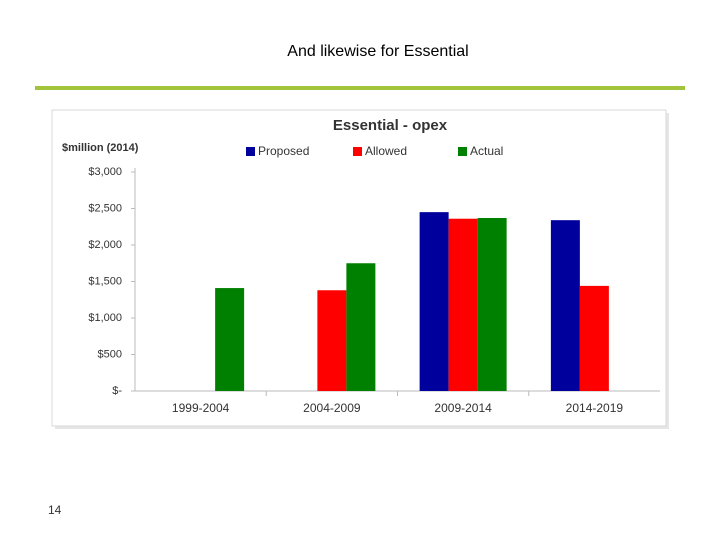 Image resolution: width=720 pixels, height=545 pixels. I want to click on legend-label: Allowed, so click(386, 151).